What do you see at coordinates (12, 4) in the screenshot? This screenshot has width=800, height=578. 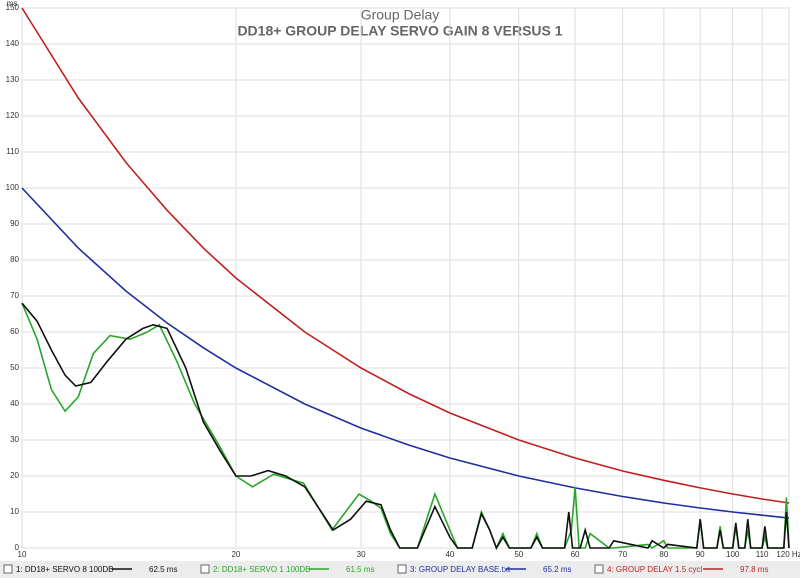 I see `y-axis-label: ms` at bounding box center [12, 4].